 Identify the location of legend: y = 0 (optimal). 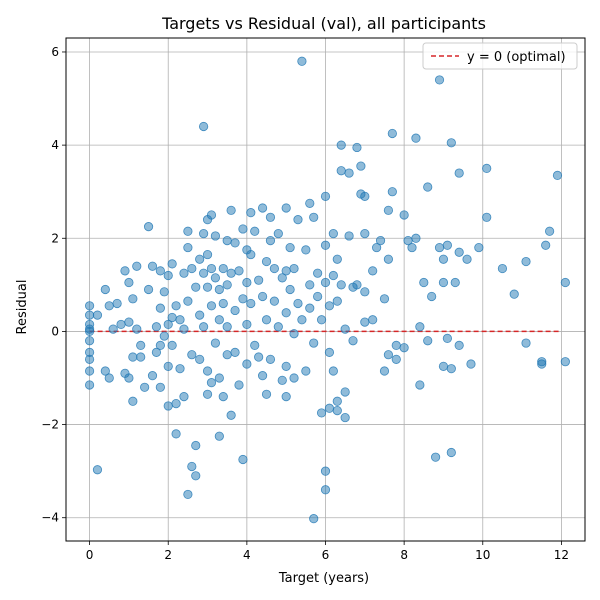
(500, 56).